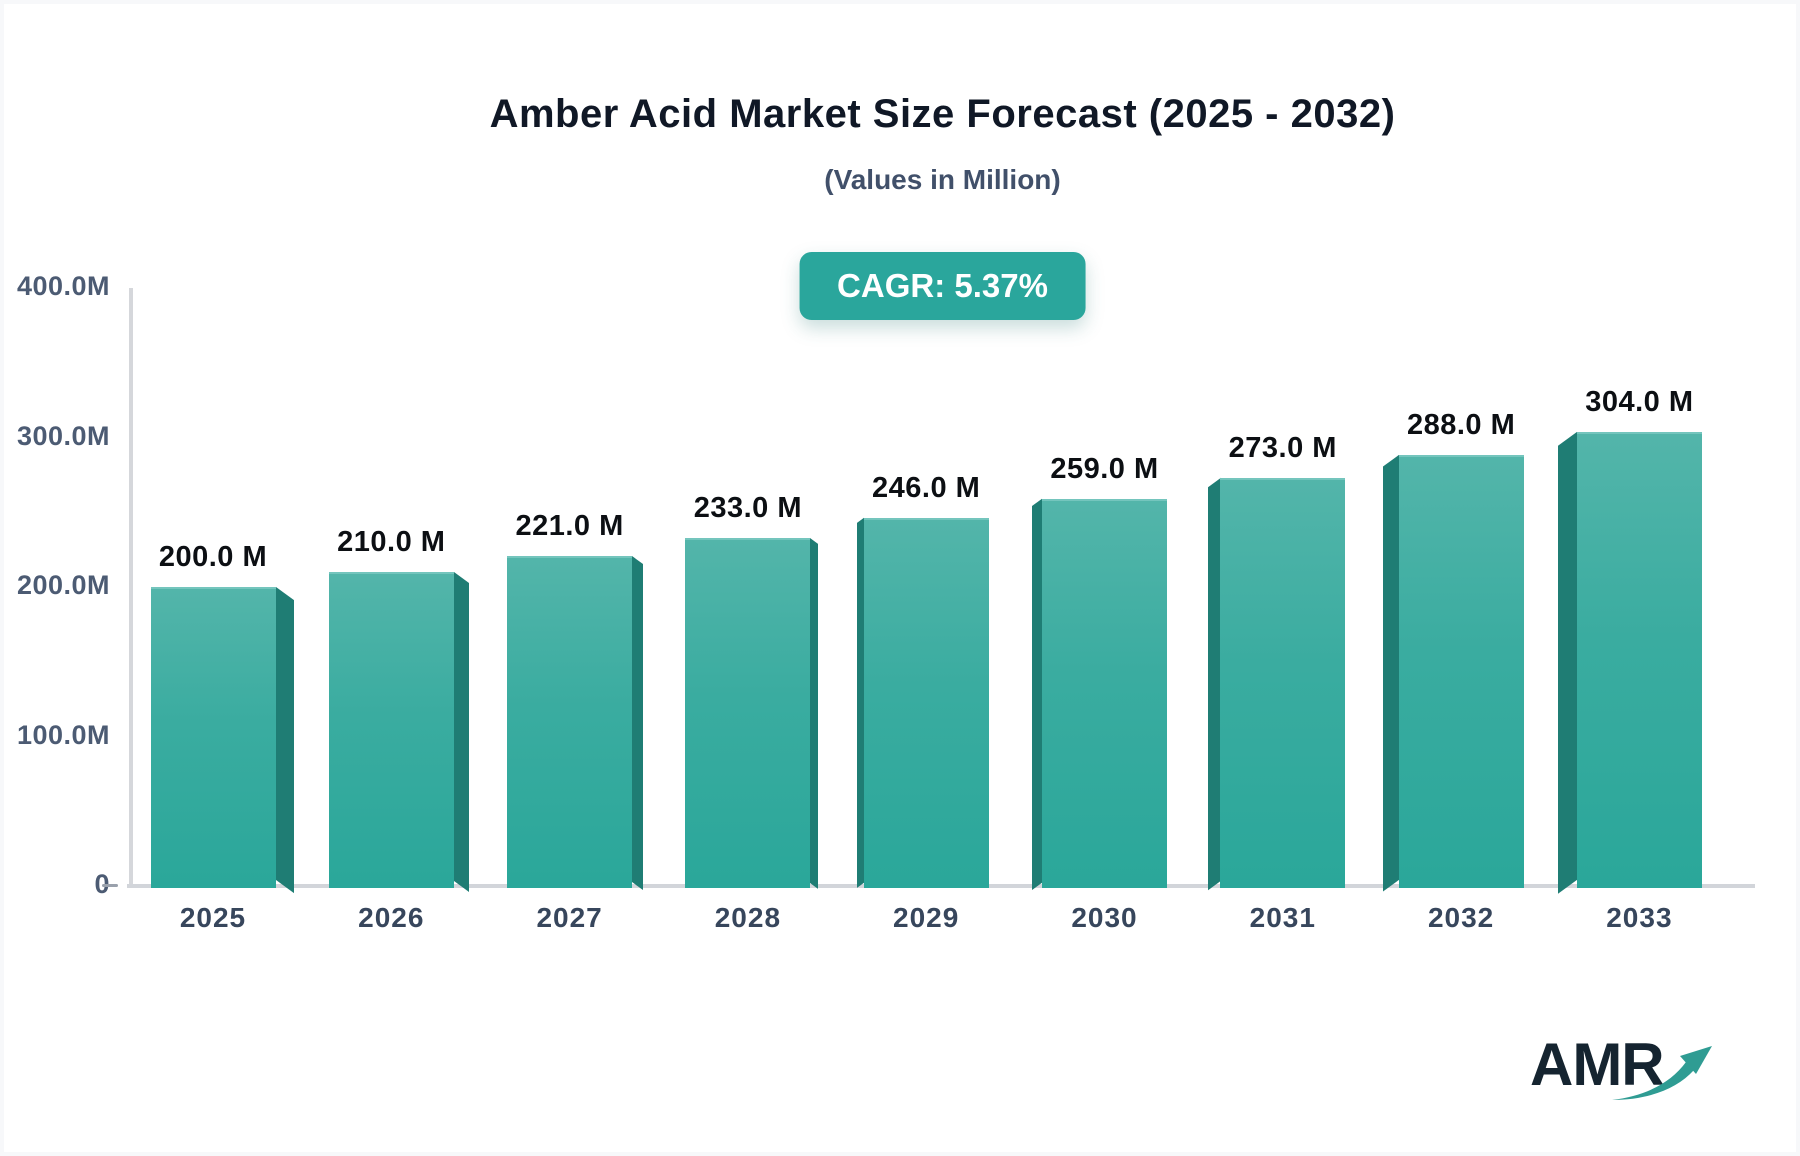 This screenshot has height=1156, width=1800. Describe the element at coordinates (1104, 917) in the screenshot. I see `x-axis-tick-label: 2030` at that location.